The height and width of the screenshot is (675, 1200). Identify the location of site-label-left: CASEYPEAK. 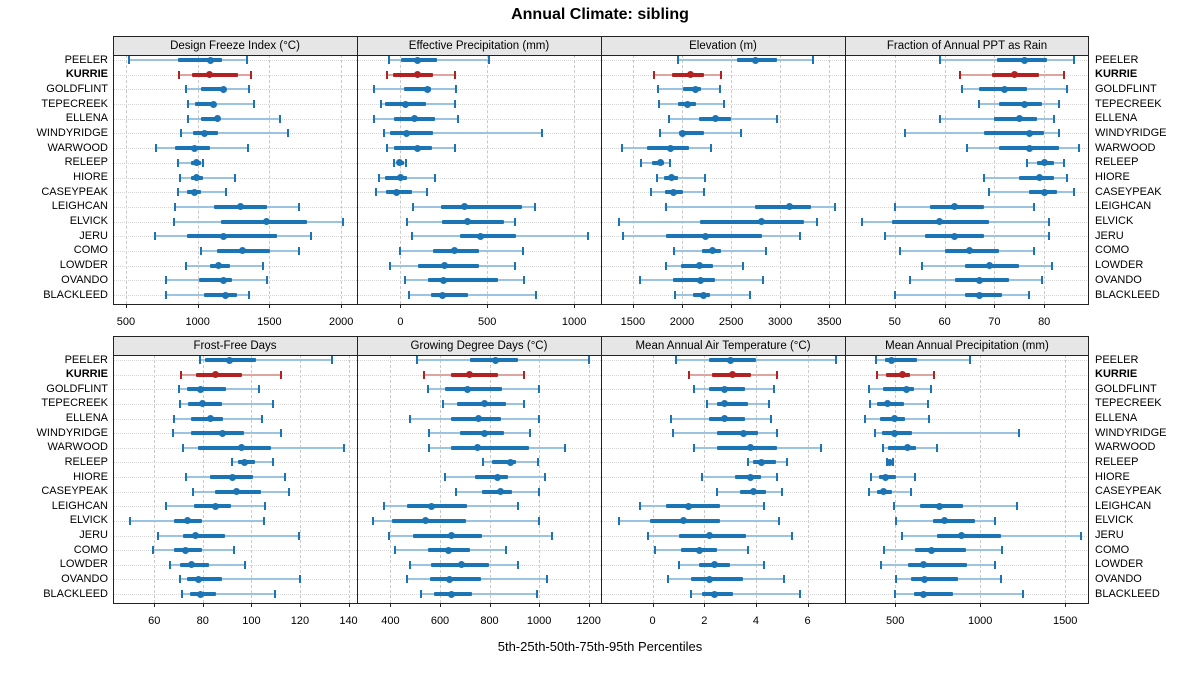
(74, 191).